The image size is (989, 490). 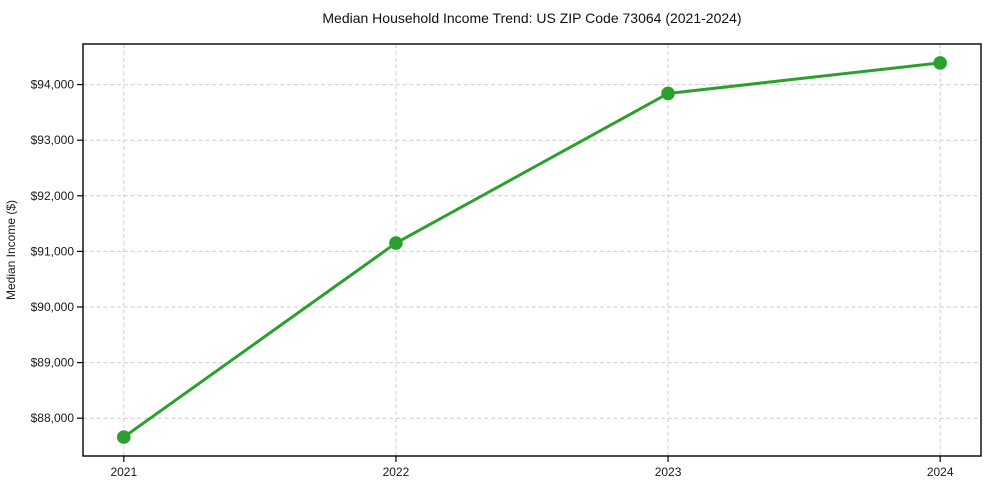 I want to click on y-tick-label: $94,000, so click(x=53, y=85).